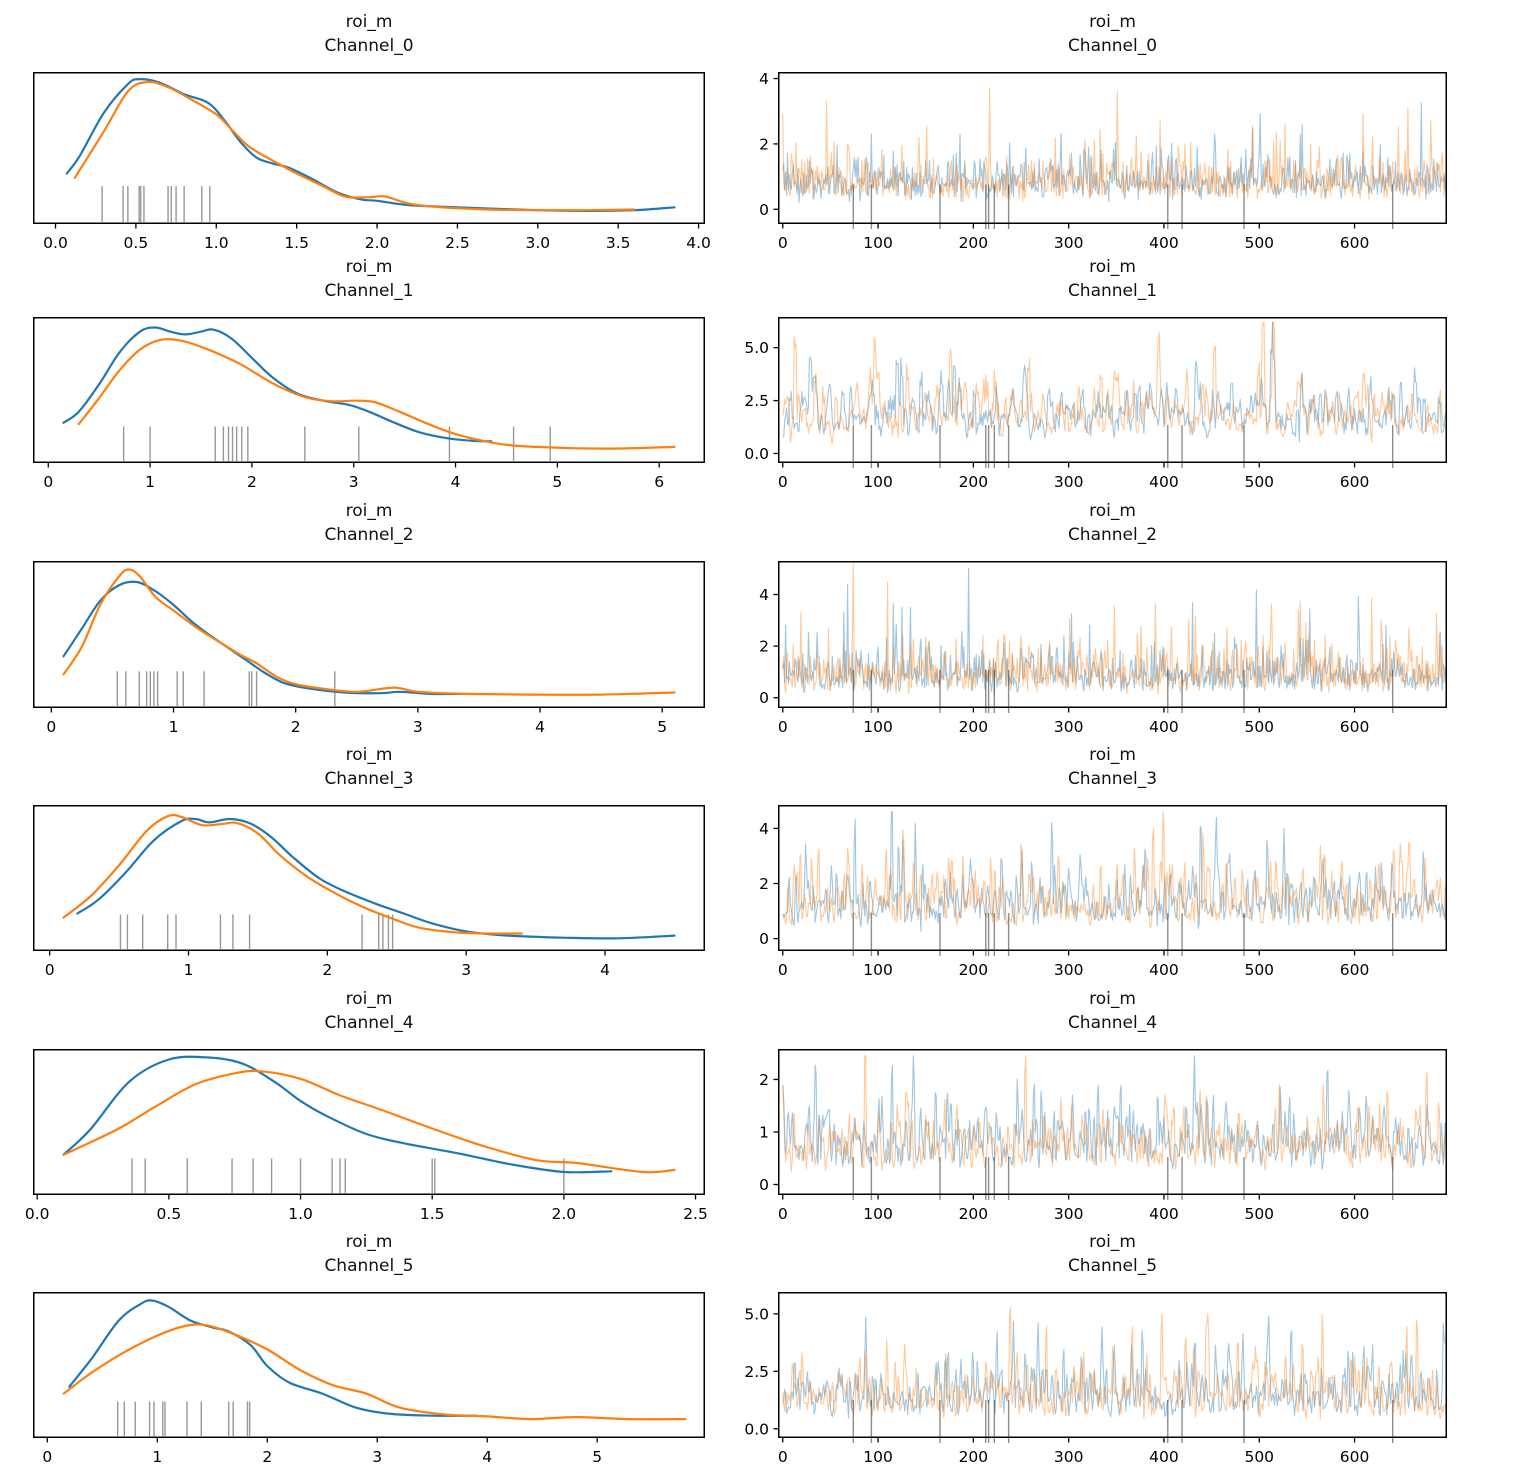  Describe the element at coordinates (369, 523) in the screenshot. I see `plot-title-kde-channel-2: roi_m Channel_2` at that location.